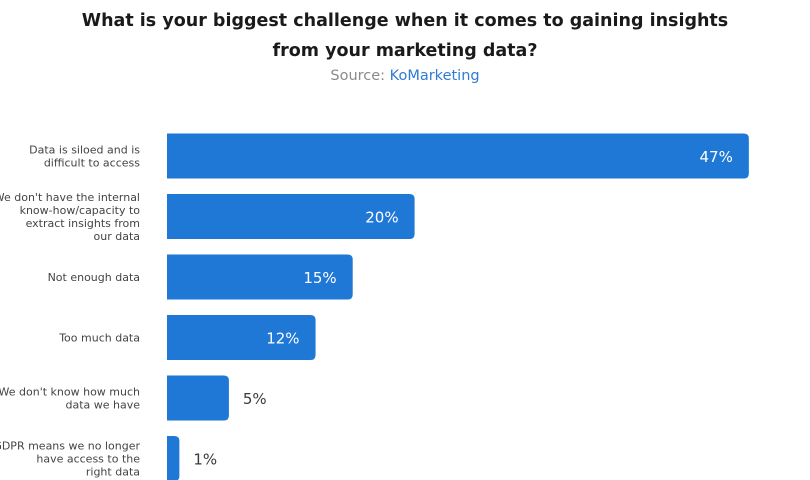 This screenshot has height=480, width=810. I want to click on category-label-5: We don't know how much data we have, so click(70, 399).